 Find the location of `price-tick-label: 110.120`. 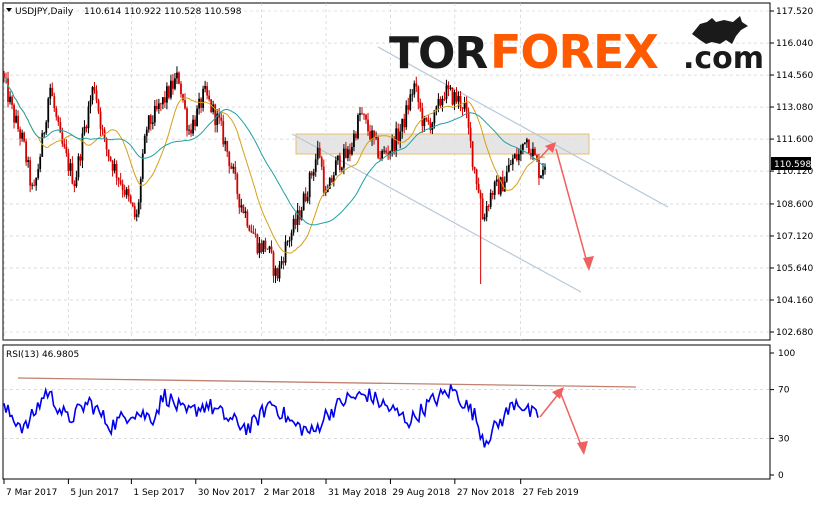

price-tick-label: 110.120 is located at coordinates (794, 172).